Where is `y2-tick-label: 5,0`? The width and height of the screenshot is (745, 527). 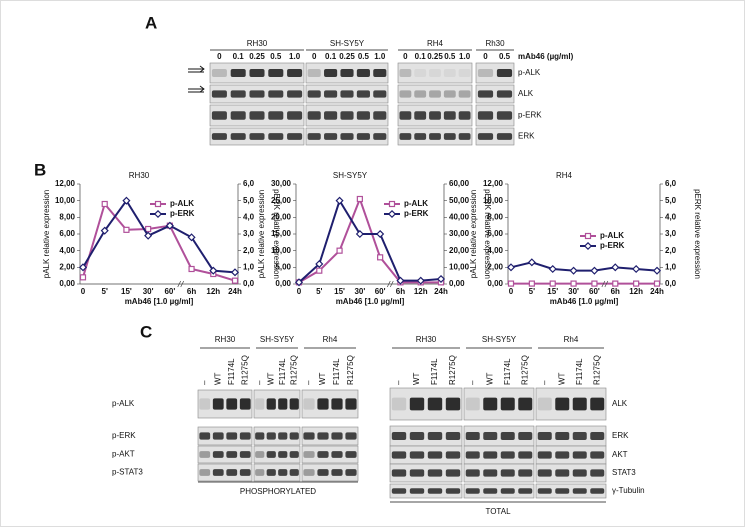 y2-tick-label: 5,0 is located at coordinates (249, 200).